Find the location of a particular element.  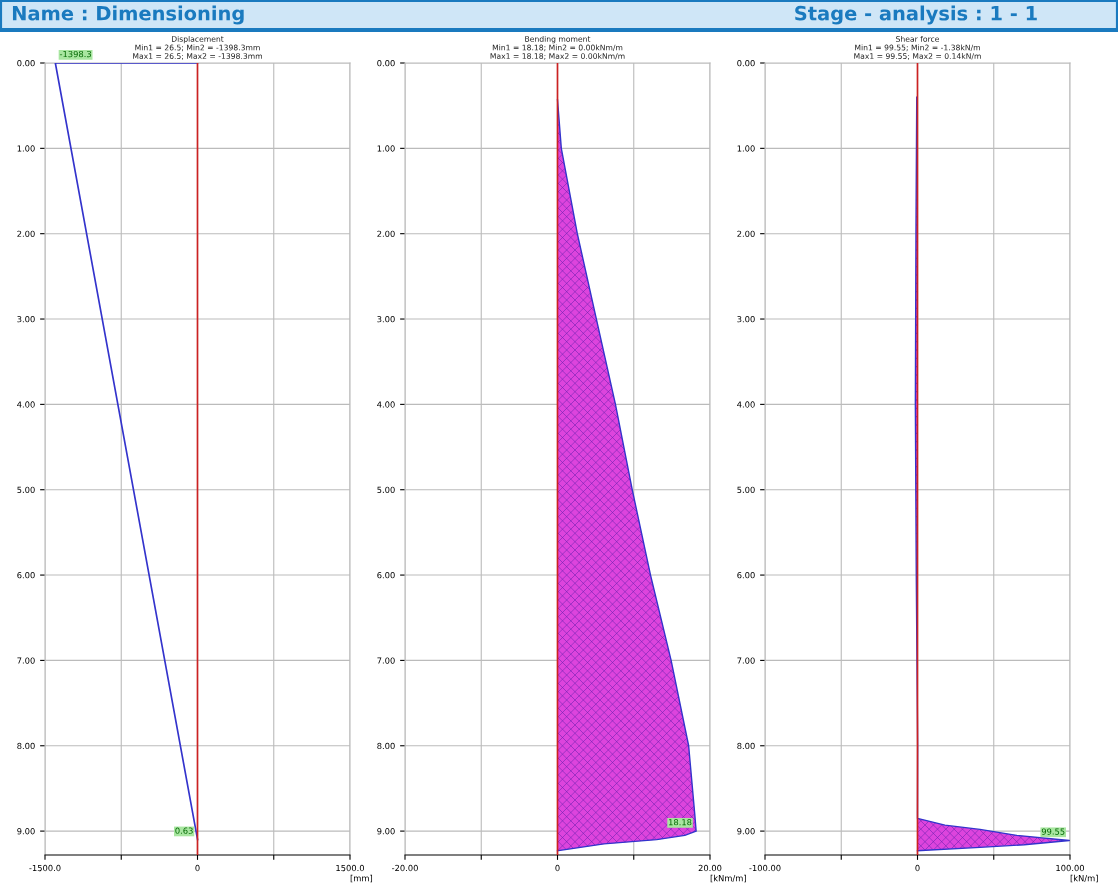

x-tick-label: -1500.0 is located at coordinates (45, 868).